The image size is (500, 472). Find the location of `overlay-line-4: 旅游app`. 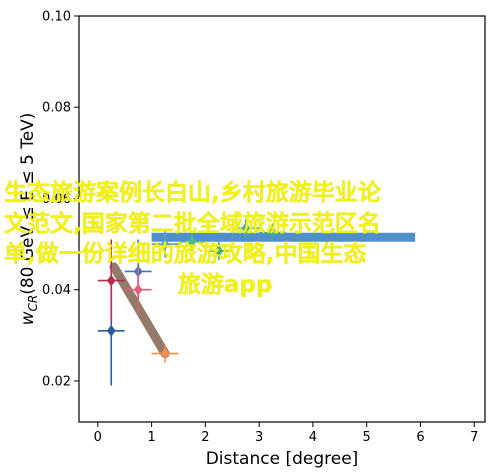

overlay-line-4: 旅游app is located at coordinates (225, 285).